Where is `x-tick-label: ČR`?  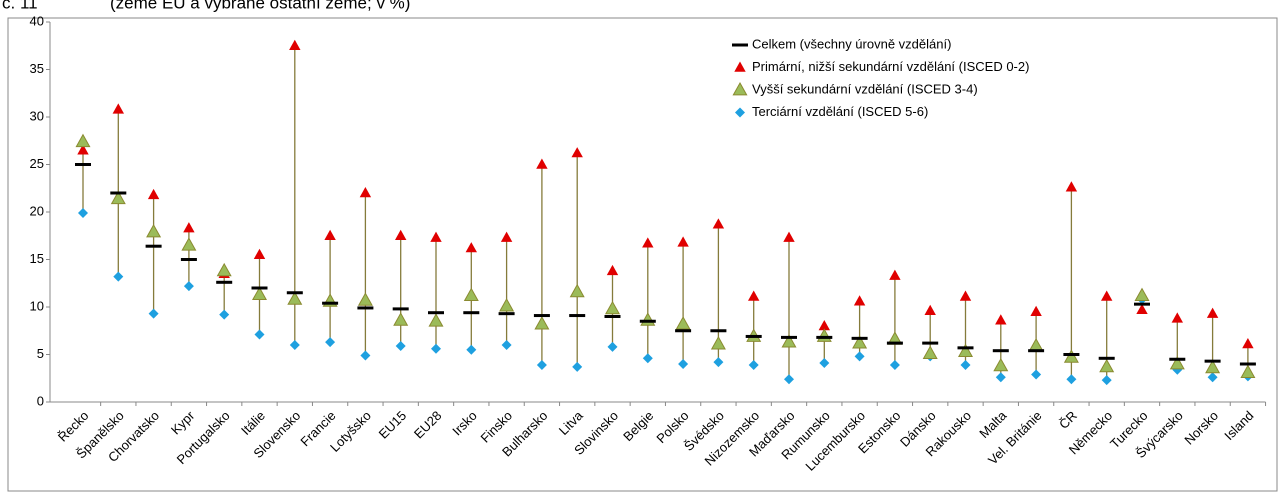
x-tick-label: ČR is located at coordinates (1068, 420).